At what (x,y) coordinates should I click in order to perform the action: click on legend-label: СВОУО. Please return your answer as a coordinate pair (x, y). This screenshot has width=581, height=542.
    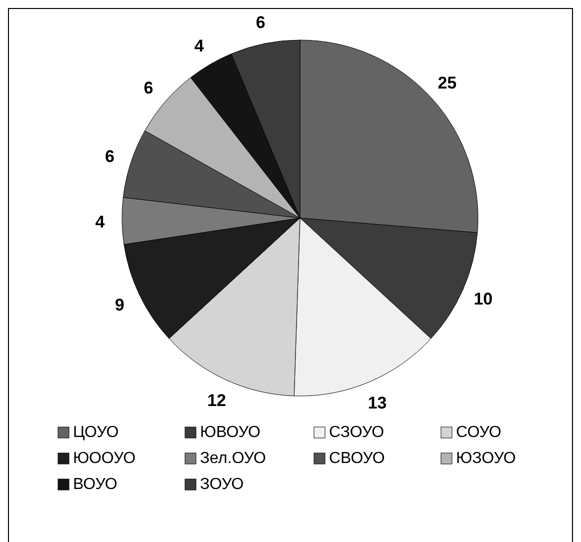
    Looking at the image, I should click on (357, 458).